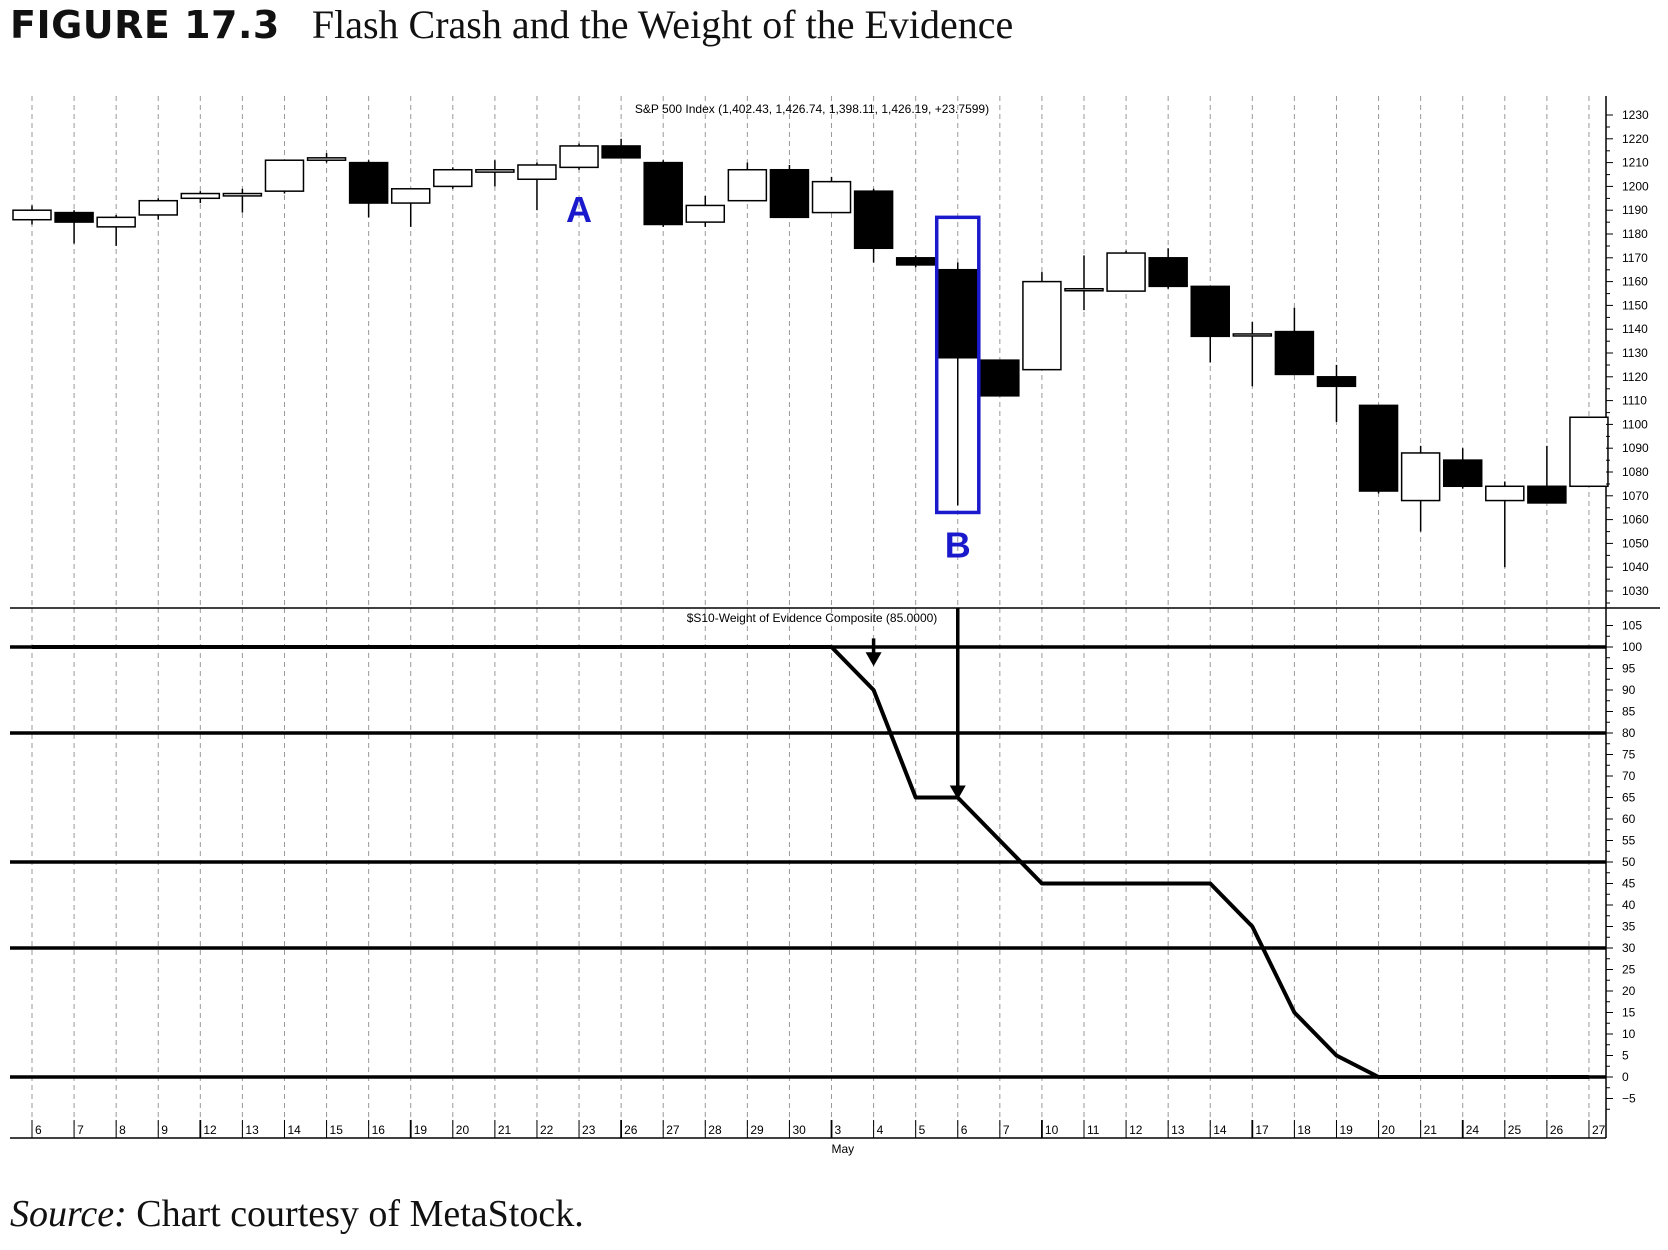 The width and height of the screenshot is (1668, 1250). What do you see at coordinates (1634, 401) in the screenshot?
I see `price-tick-label: 1110` at bounding box center [1634, 401].